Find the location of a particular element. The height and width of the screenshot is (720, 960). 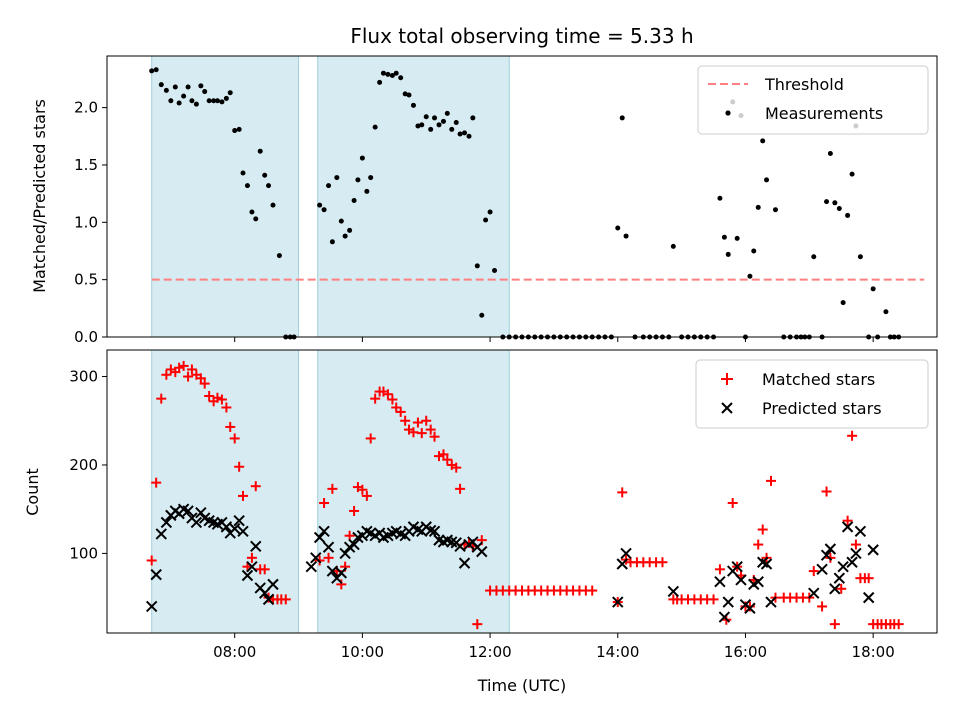

top-x-ticks is located at coordinates (554, 339).